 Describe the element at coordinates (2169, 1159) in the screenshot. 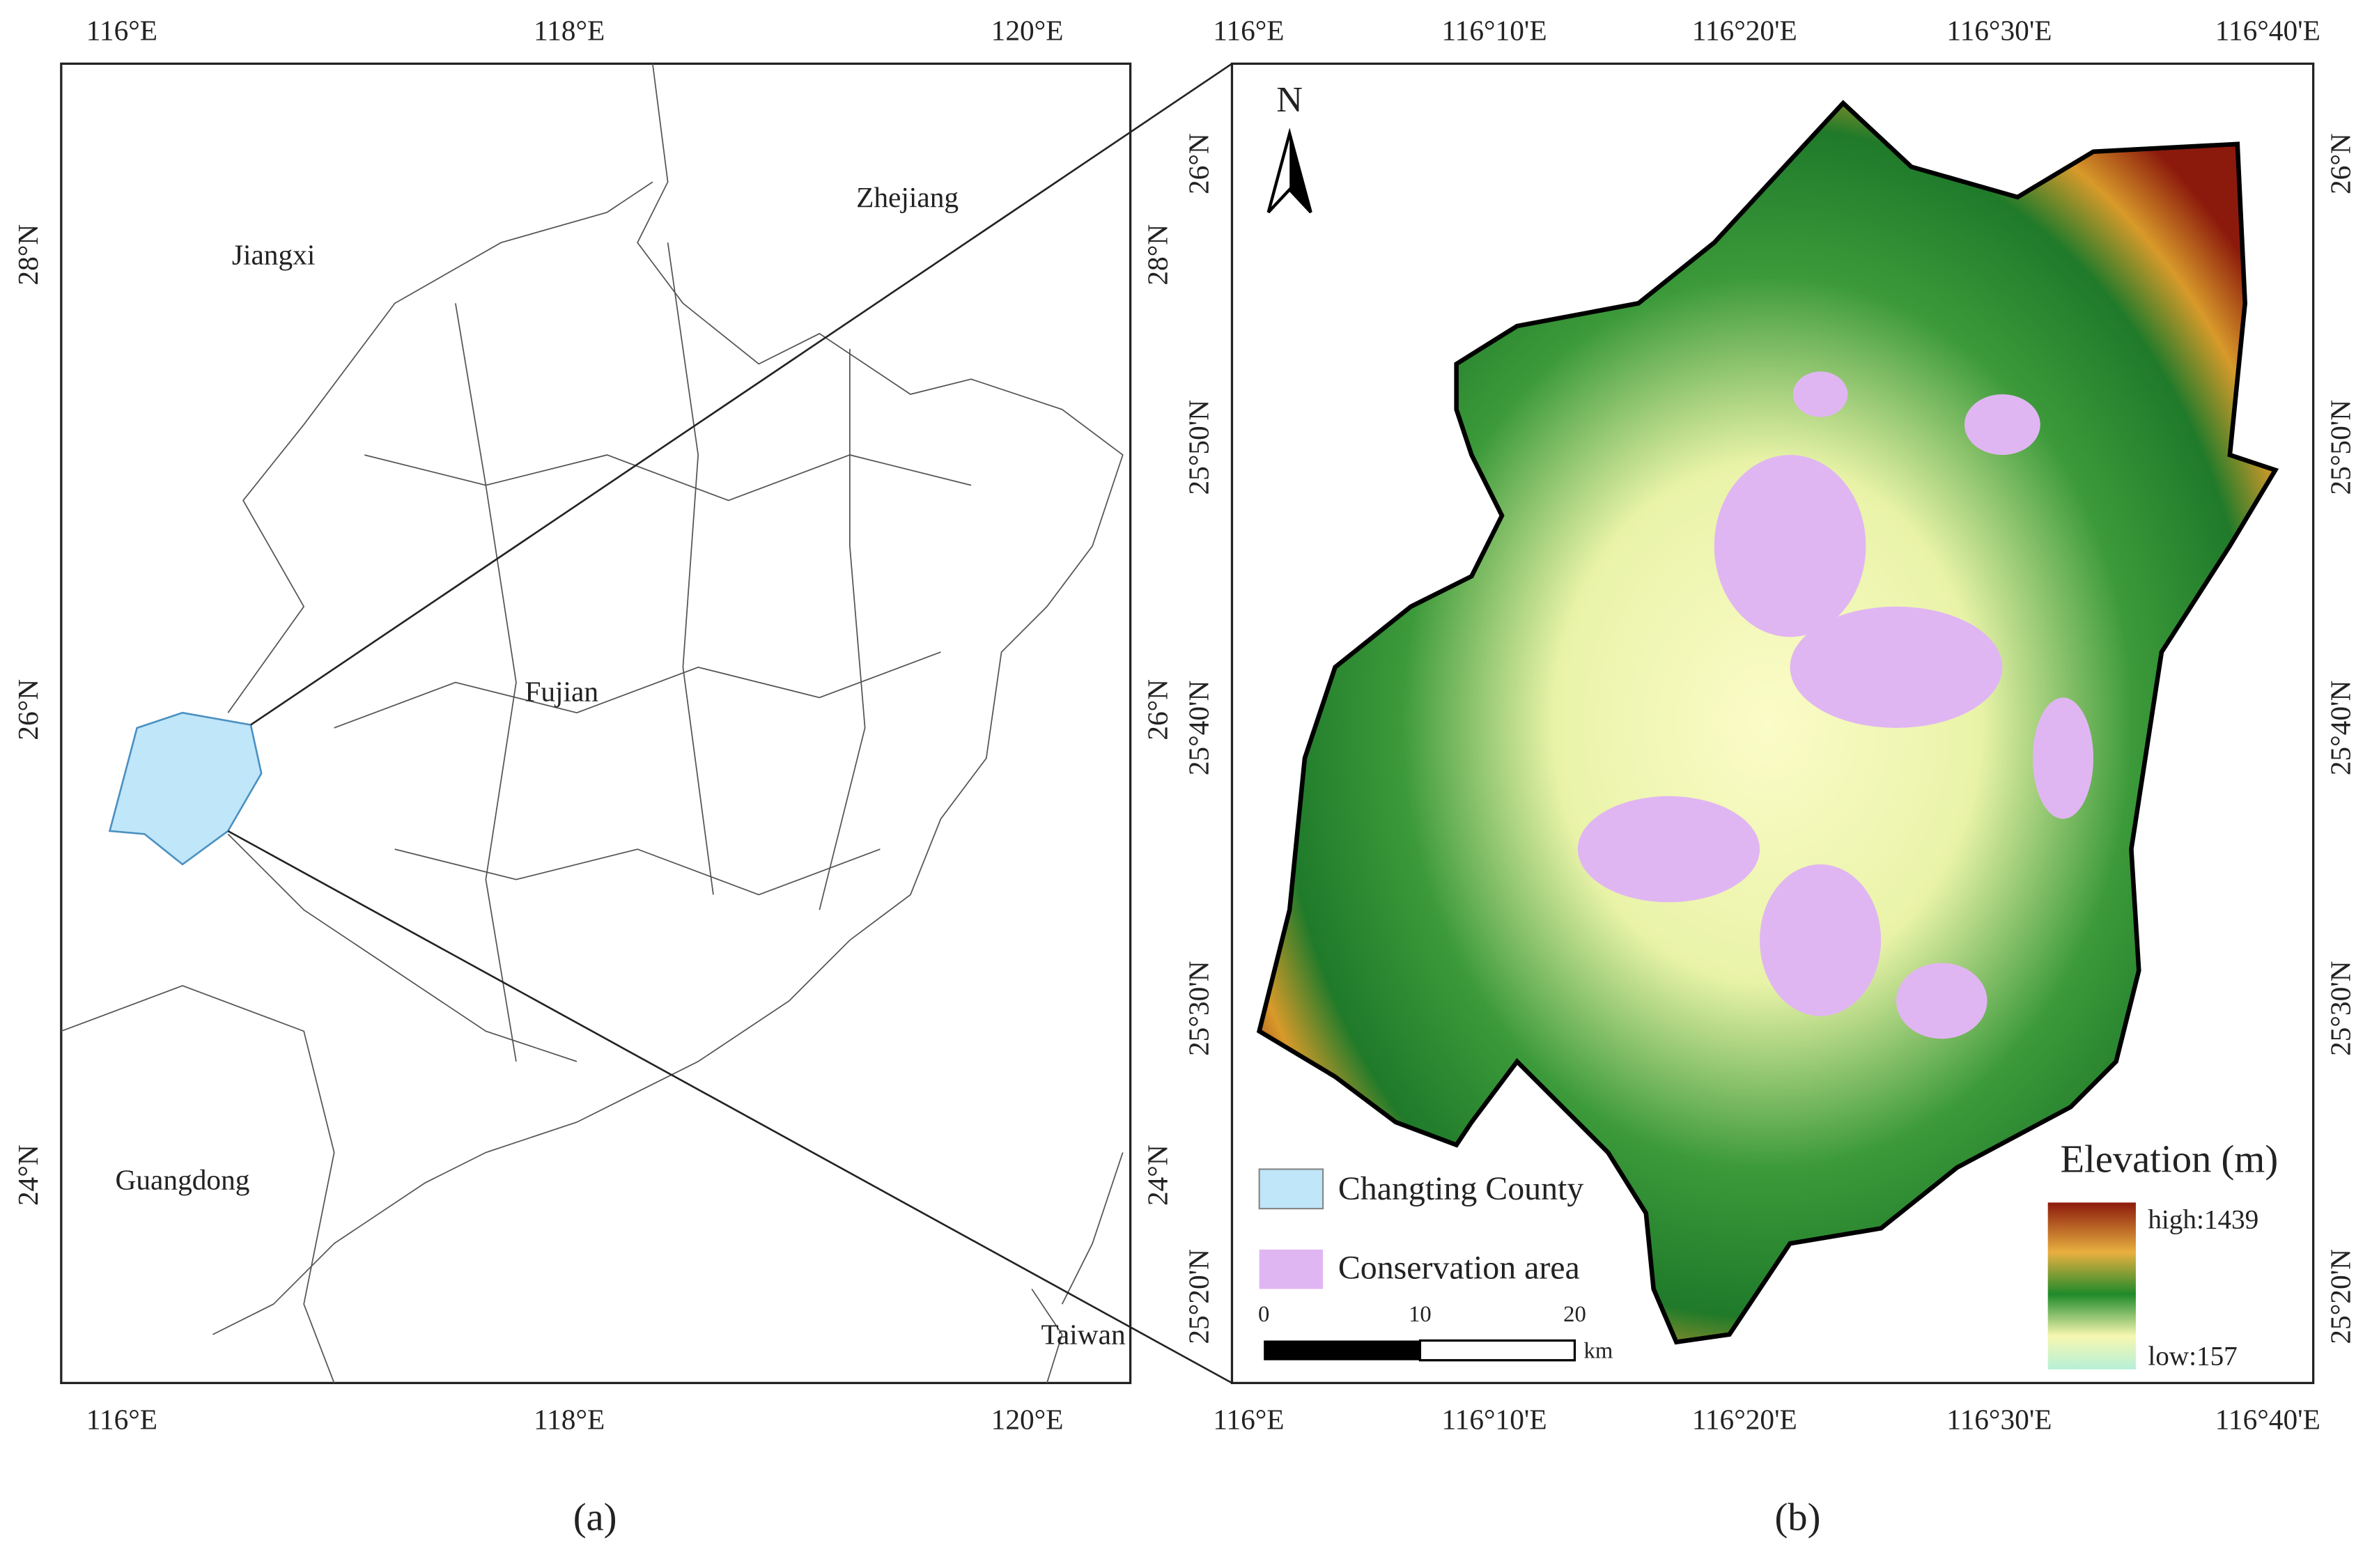

I see `elevation-title: Elevation (m)` at that location.